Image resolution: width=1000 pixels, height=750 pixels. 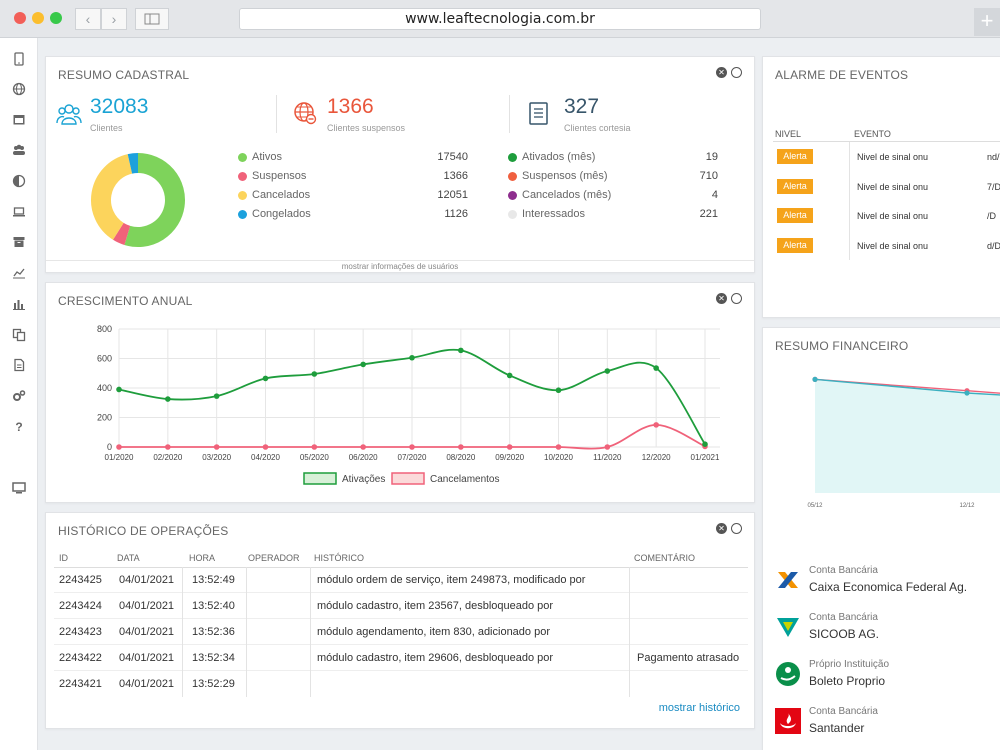 I want to click on legend-item: Cancelados (mês), so click(x=559, y=195).